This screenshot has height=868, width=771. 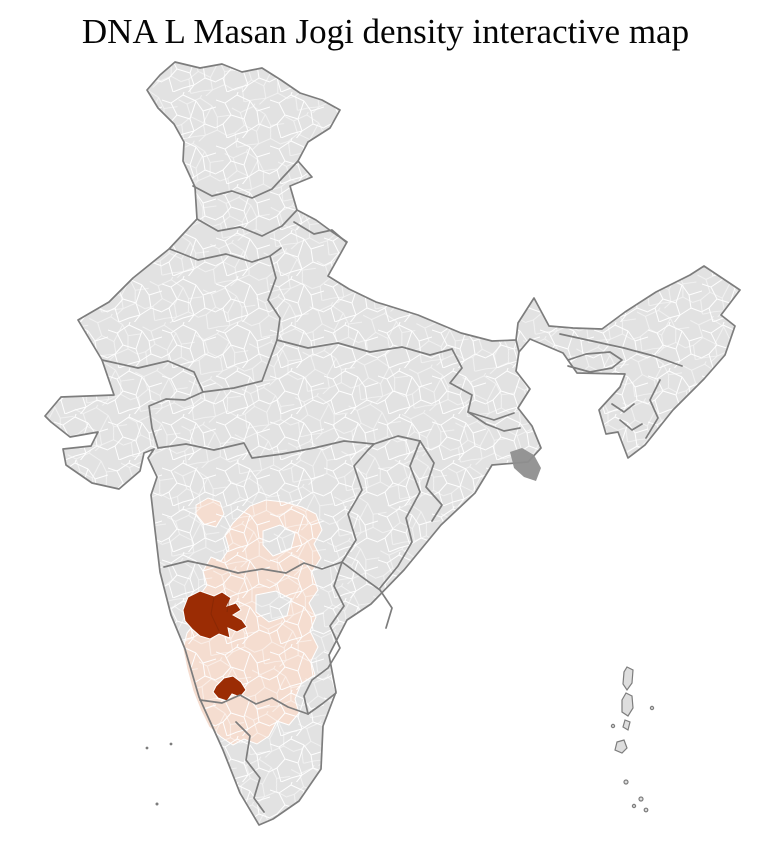 What do you see at coordinates (159, 774) in the screenshot?
I see `lakshadweep-islands` at bounding box center [159, 774].